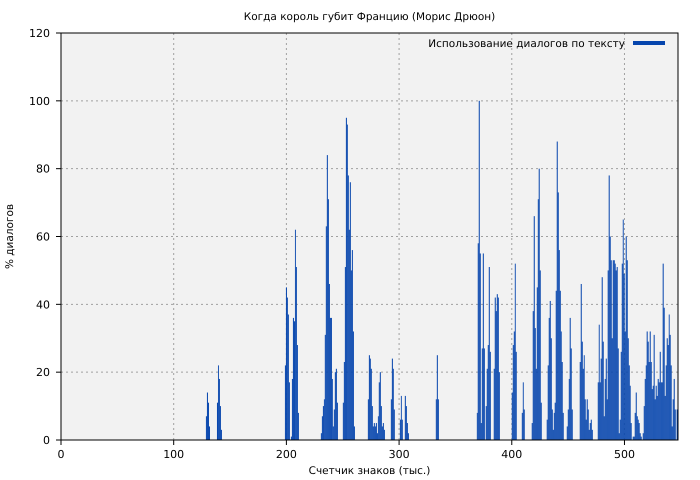 The width and height of the screenshot is (700, 480). Describe the element at coordinates (526, 44) in the screenshot. I see `legend-label: Использование диалогов по тексту` at that location.